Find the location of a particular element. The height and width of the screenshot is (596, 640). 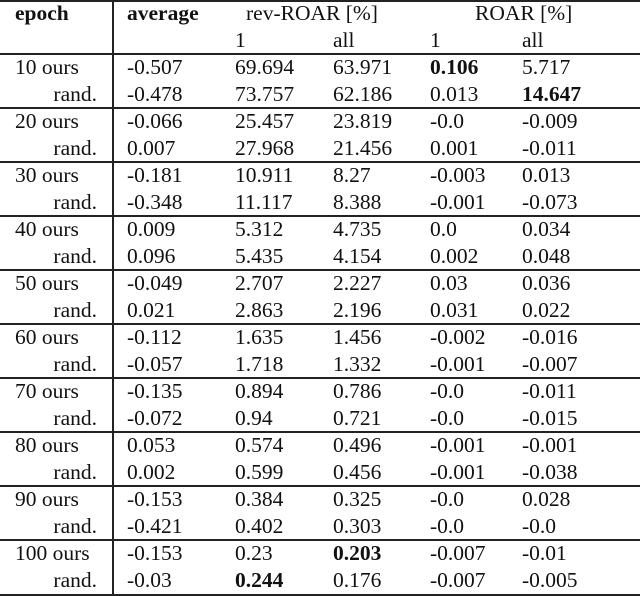

cell-rev-roar-all: 62.186 is located at coordinates (363, 94).